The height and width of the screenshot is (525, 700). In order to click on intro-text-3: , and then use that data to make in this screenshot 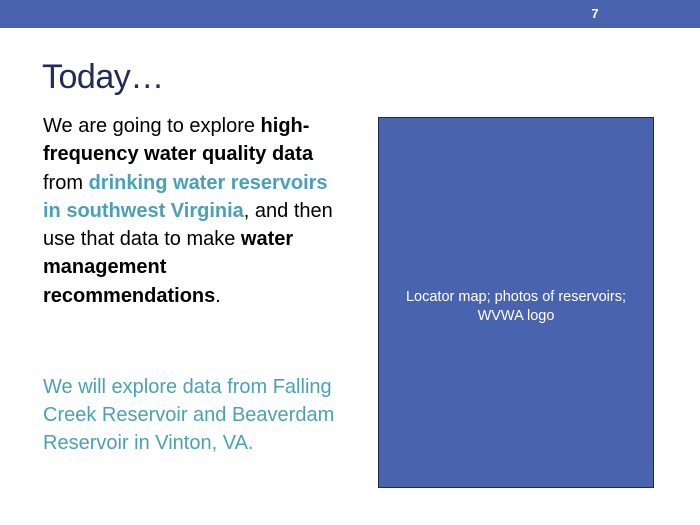, I will do `click(188, 225)`.